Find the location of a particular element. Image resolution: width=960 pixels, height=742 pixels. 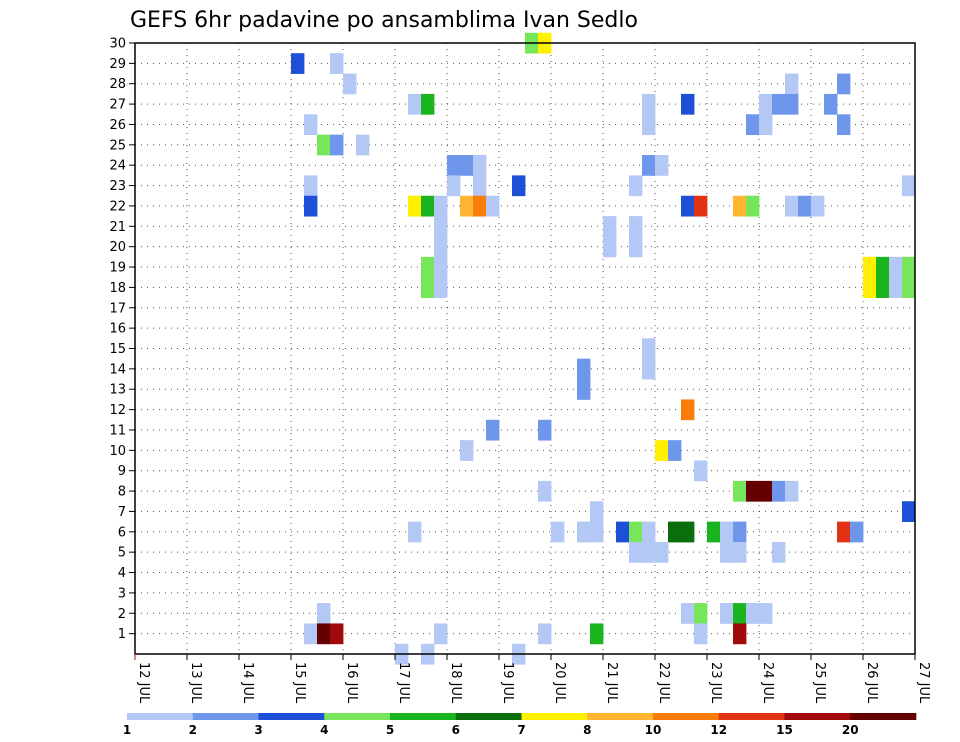

y-tick-label: 5 is located at coordinates (122, 553).